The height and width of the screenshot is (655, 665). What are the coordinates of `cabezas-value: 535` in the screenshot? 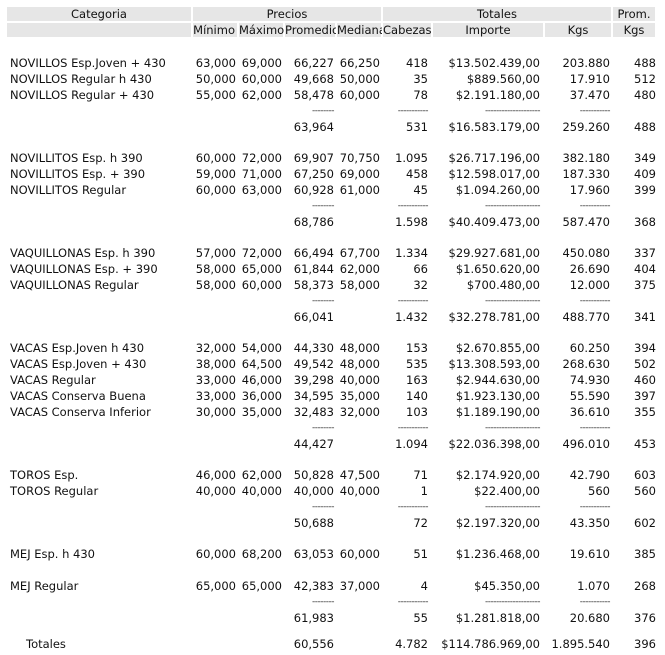 It's located at (417, 364).